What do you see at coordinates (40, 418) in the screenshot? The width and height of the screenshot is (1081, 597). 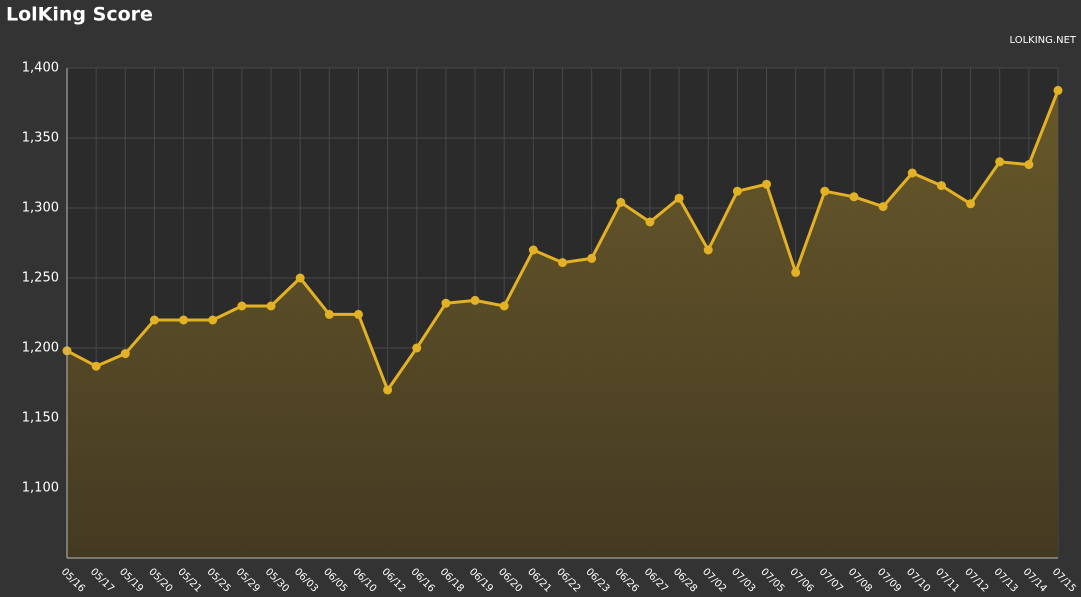 I see `y-tick-label: 1,150` at bounding box center [40, 418].